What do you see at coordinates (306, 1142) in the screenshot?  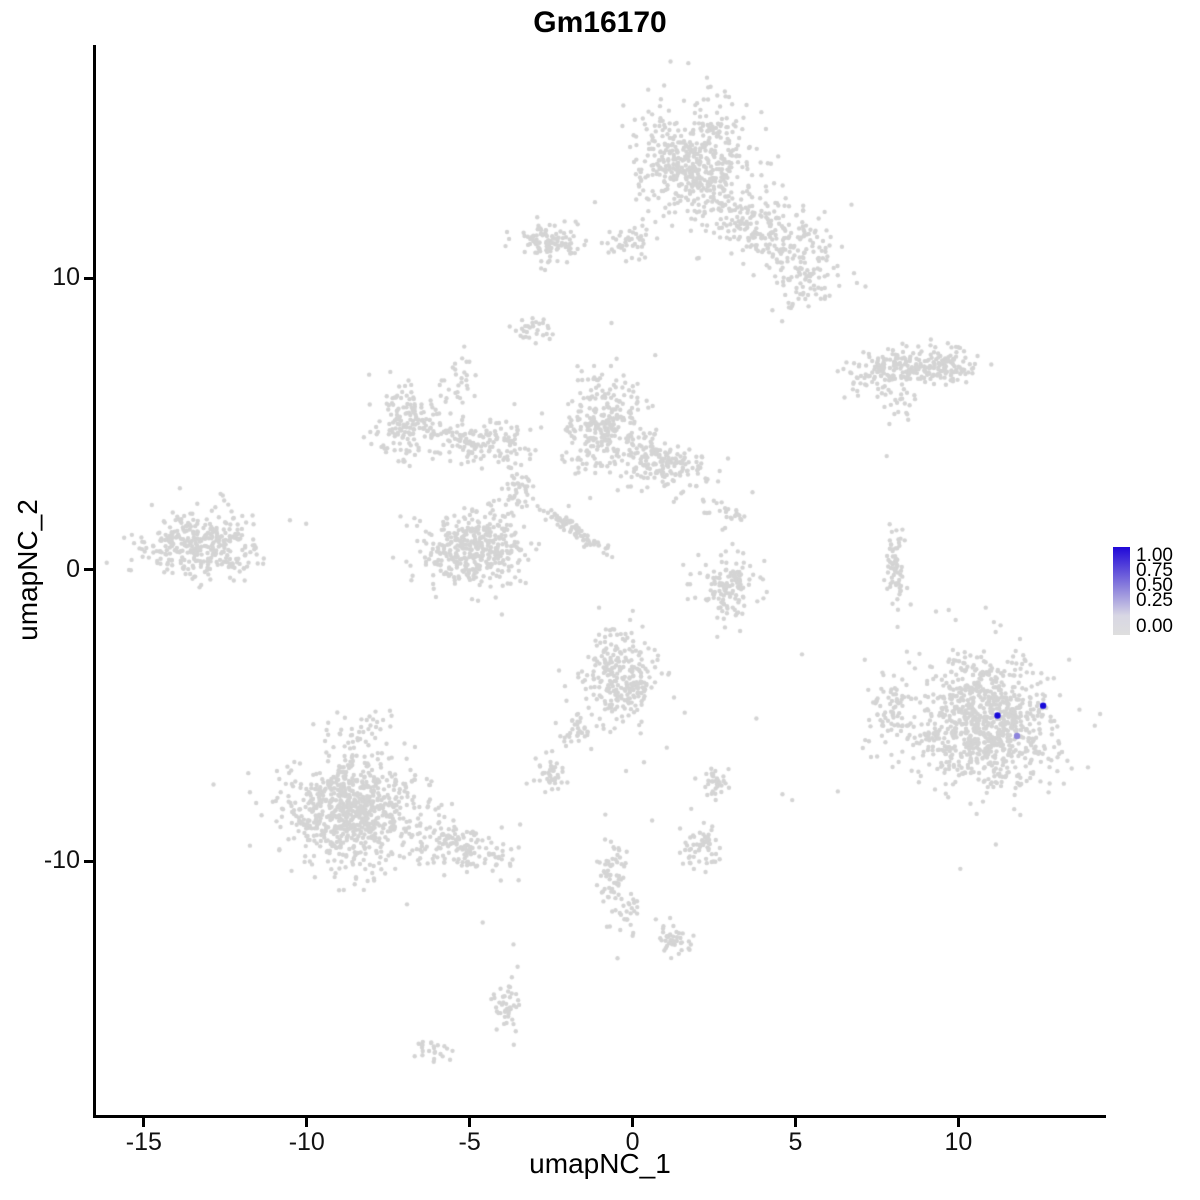 I see `x-tick-label: -10` at bounding box center [306, 1142].